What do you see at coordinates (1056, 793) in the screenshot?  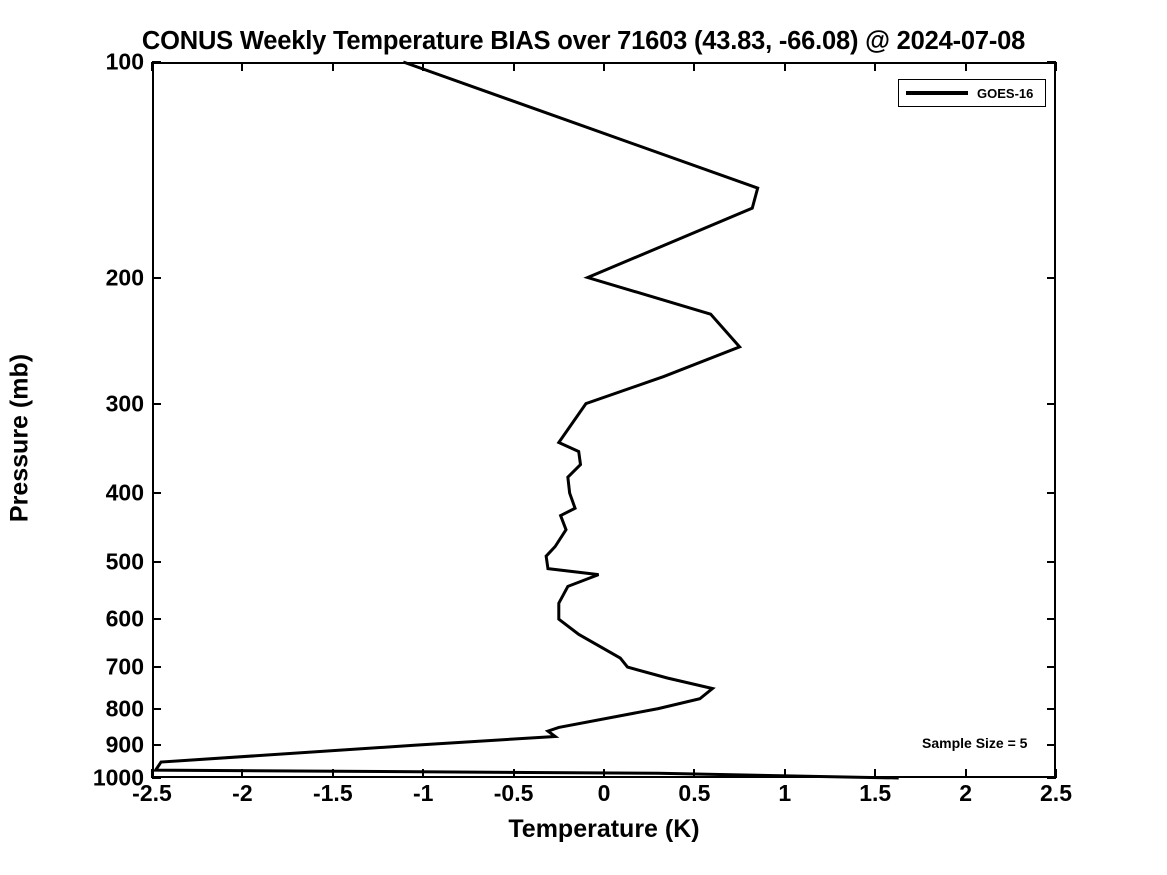 I see `x-tick-label: 2.5` at bounding box center [1056, 793].